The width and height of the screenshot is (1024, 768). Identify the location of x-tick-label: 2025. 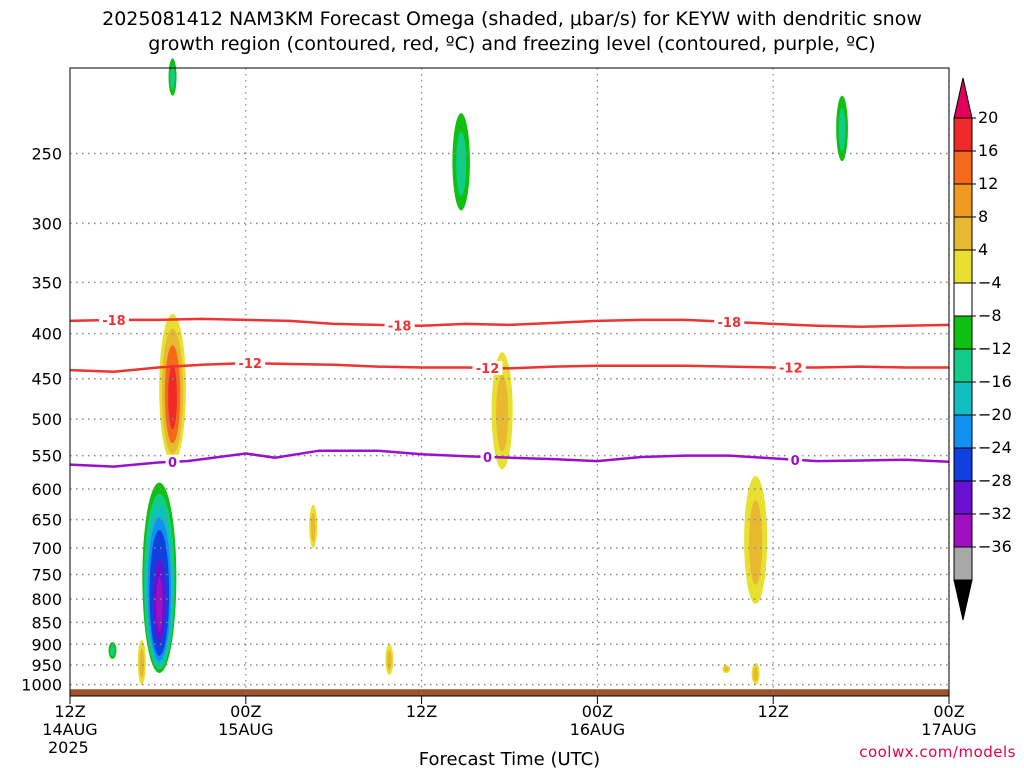
(68, 747).